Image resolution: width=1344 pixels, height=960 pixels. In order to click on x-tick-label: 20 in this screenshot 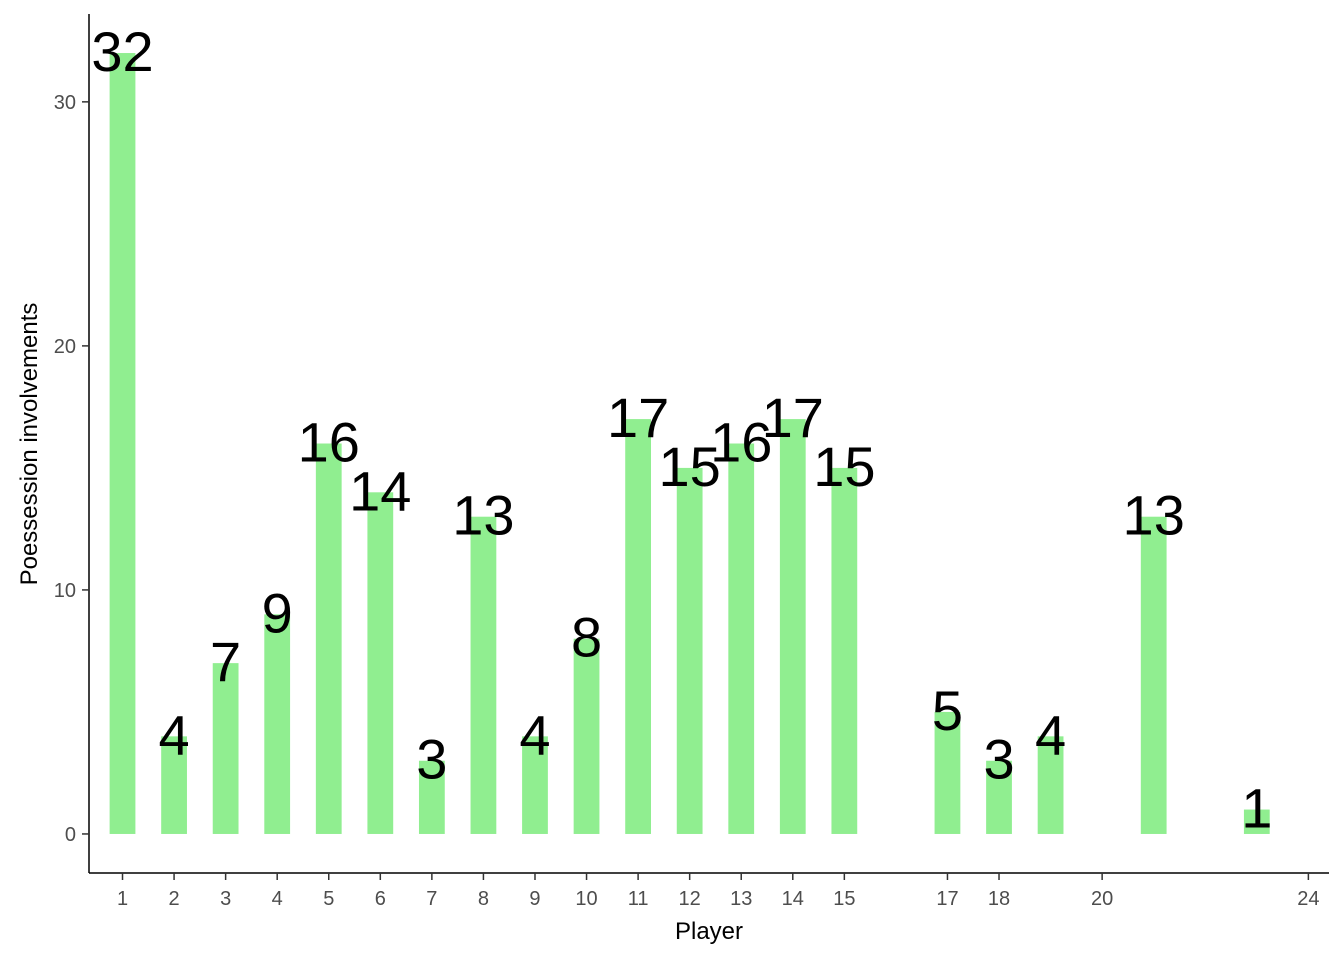, I will do `click(1102, 899)`.